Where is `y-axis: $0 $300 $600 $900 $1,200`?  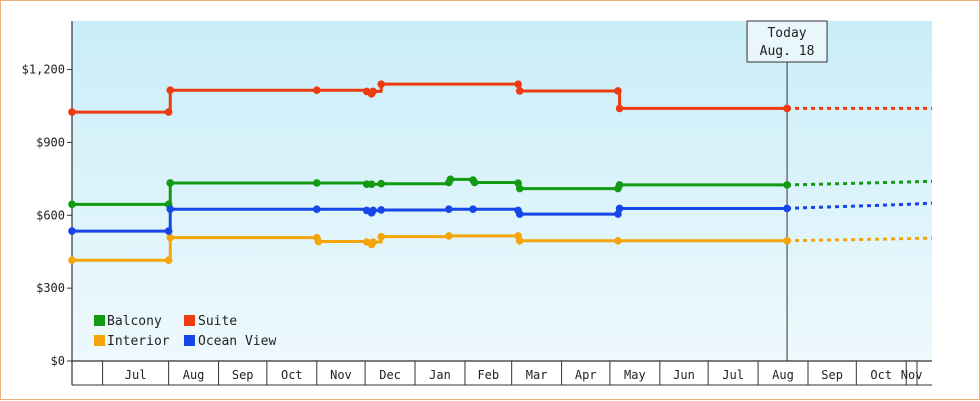 y-axis: $0 $300 $600 $900 $1,200 is located at coordinates (47, 203).